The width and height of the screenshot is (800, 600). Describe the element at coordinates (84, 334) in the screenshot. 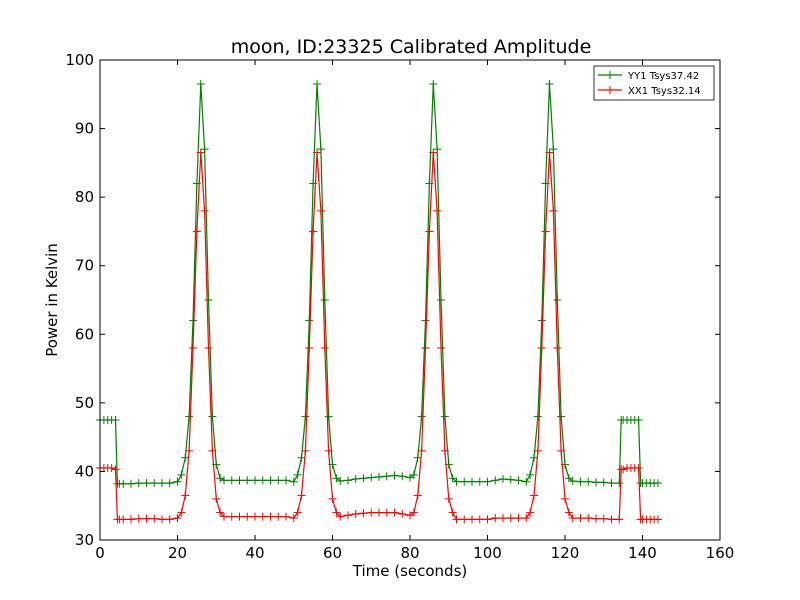

I see `y-tick-label: 60` at that location.